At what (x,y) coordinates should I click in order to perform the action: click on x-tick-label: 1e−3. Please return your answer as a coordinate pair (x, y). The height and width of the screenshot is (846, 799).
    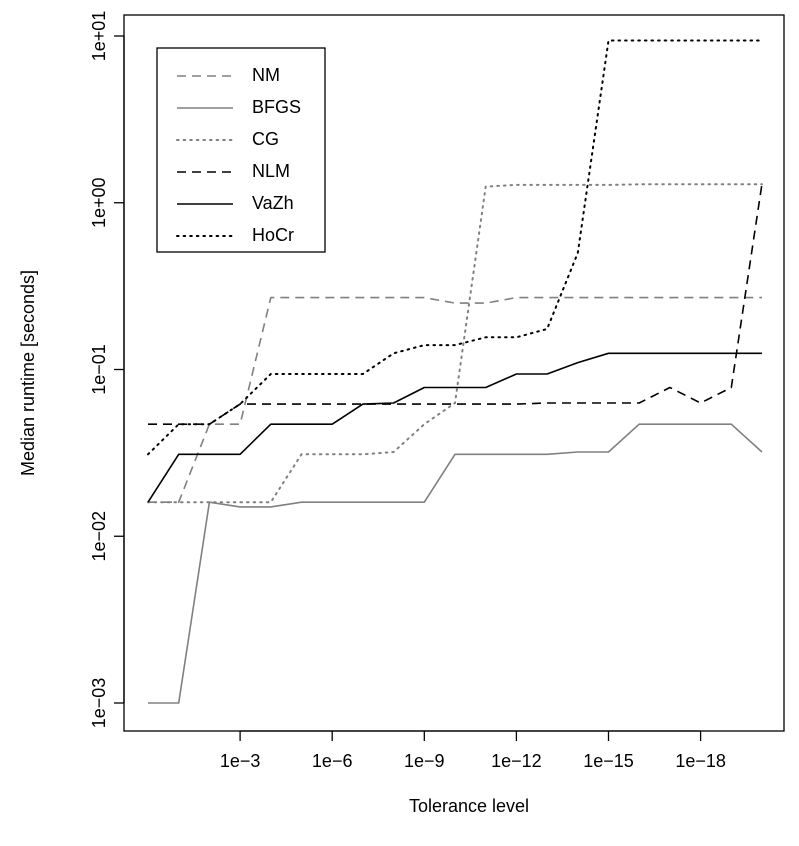
    Looking at the image, I should click on (240, 761).